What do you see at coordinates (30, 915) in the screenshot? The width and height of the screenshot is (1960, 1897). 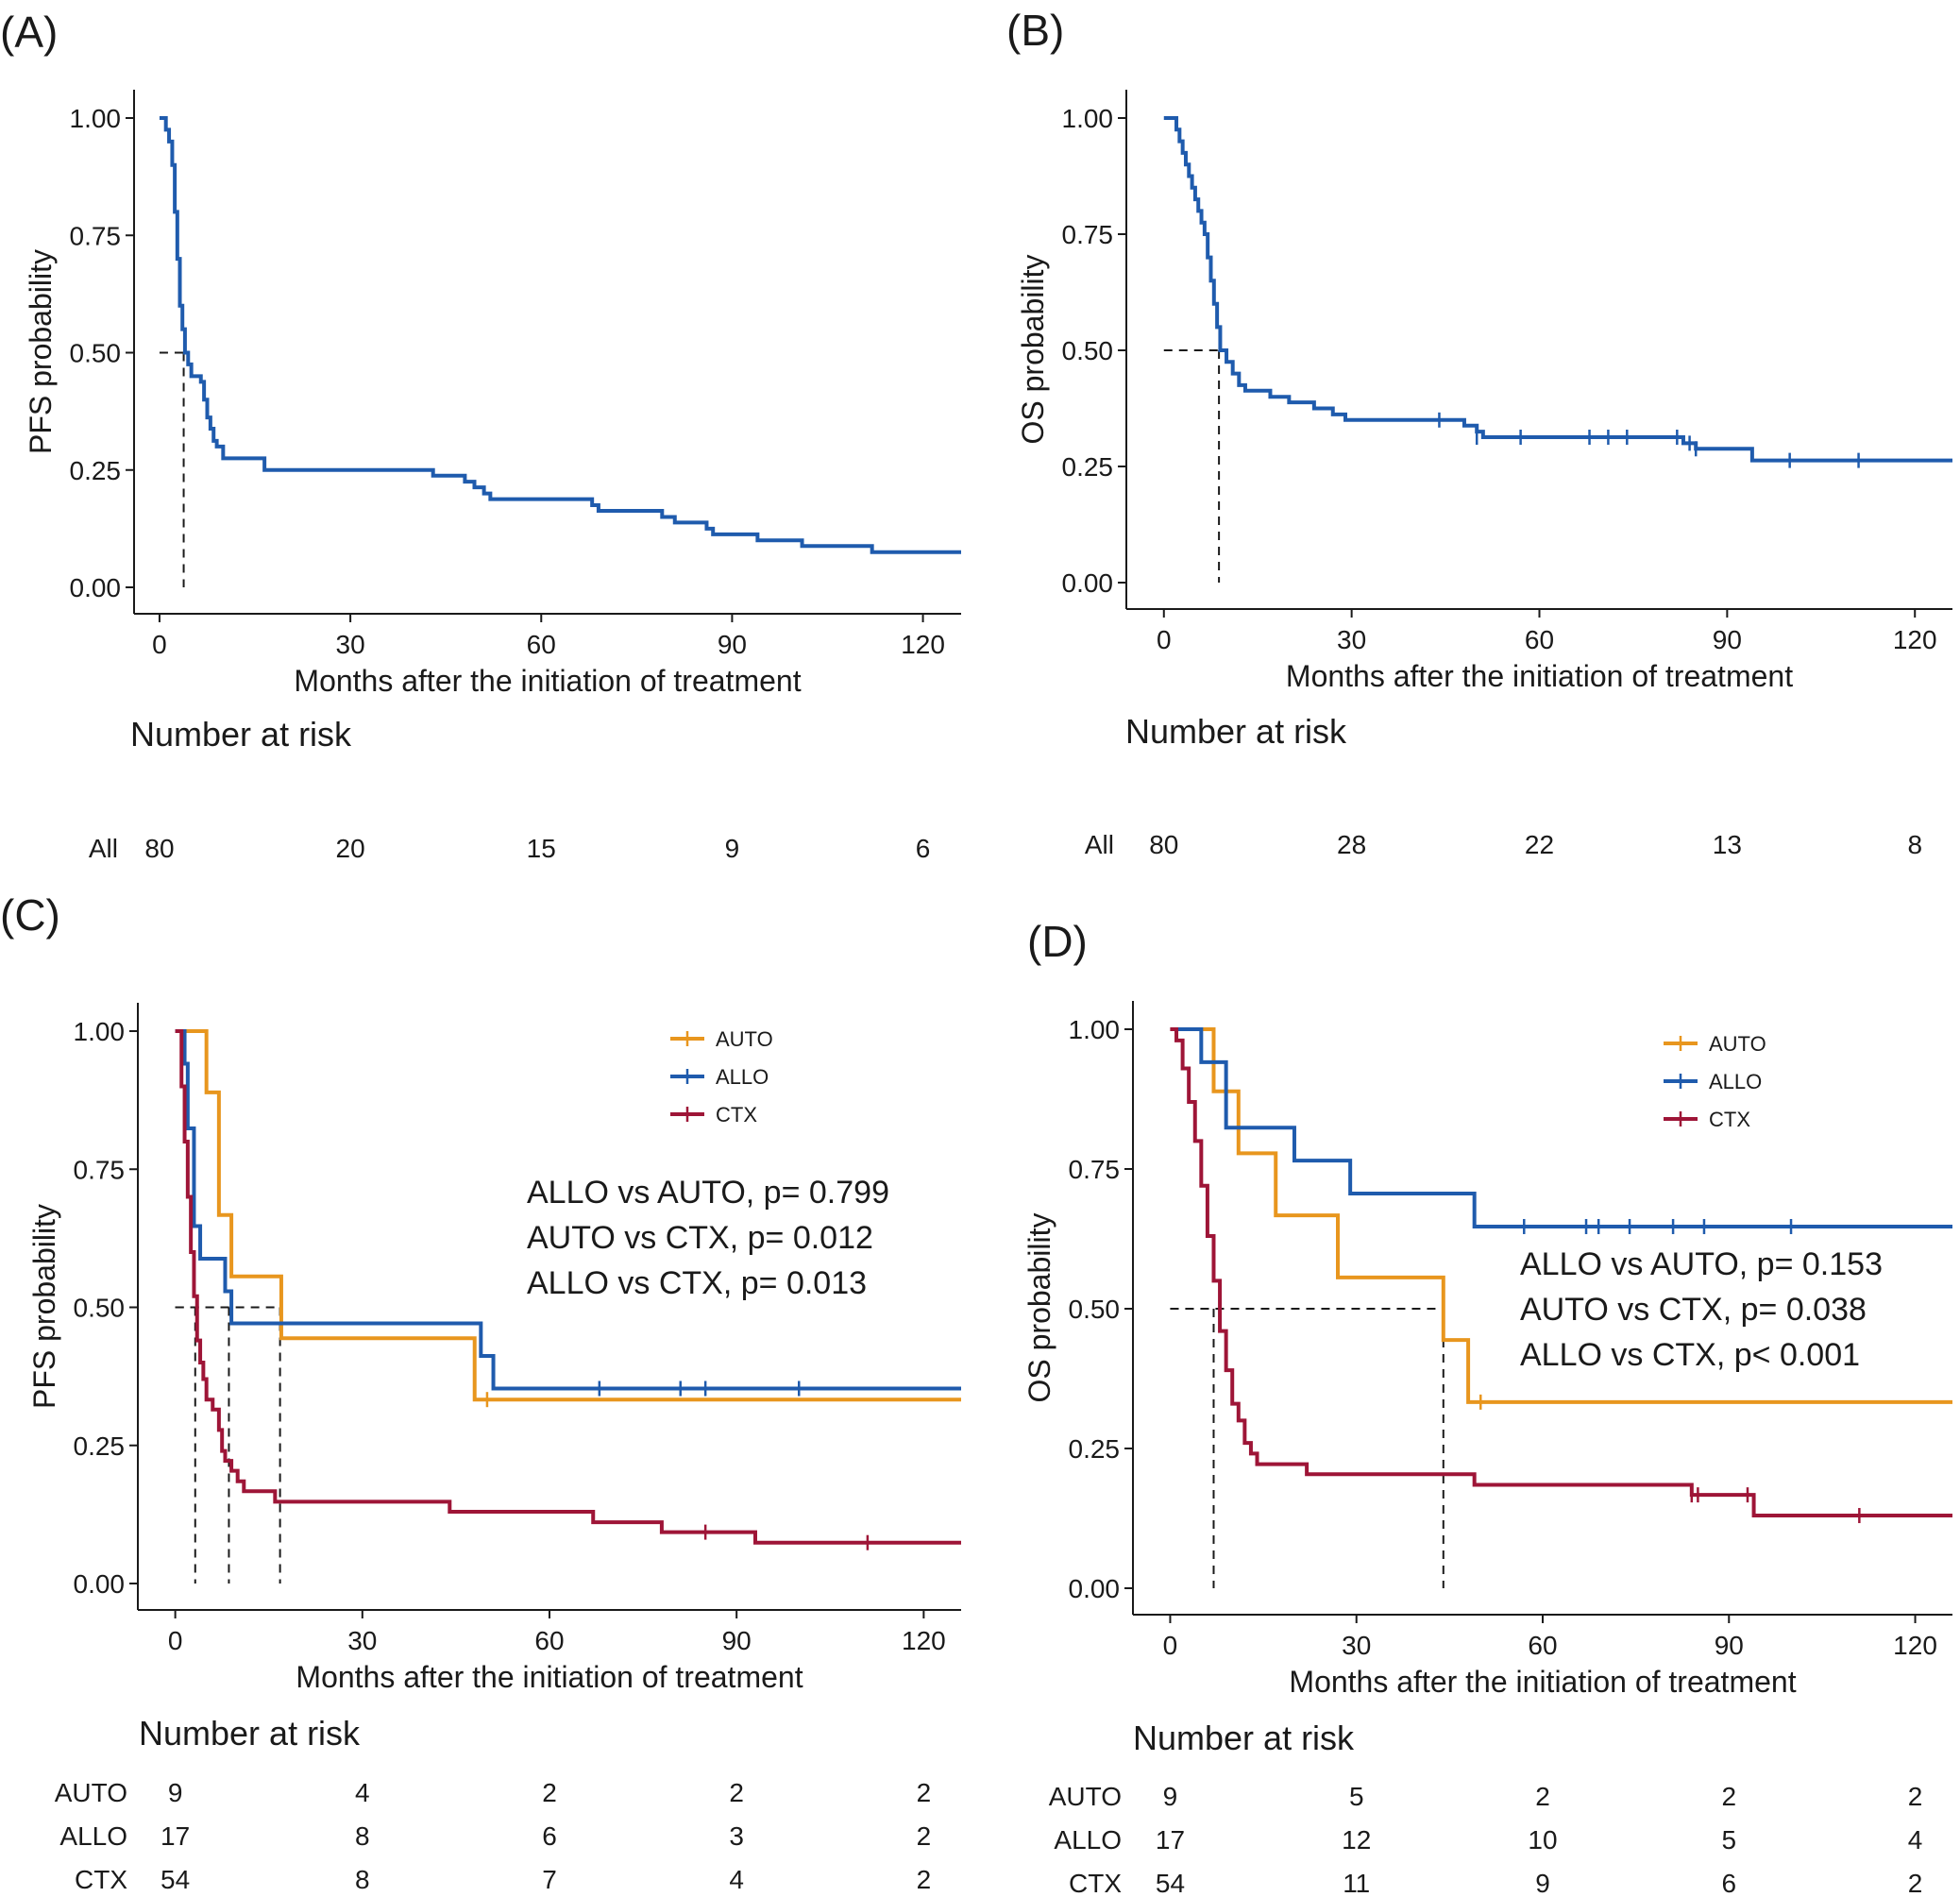 I see `panel-label: (C)` at bounding box center [30, 915].